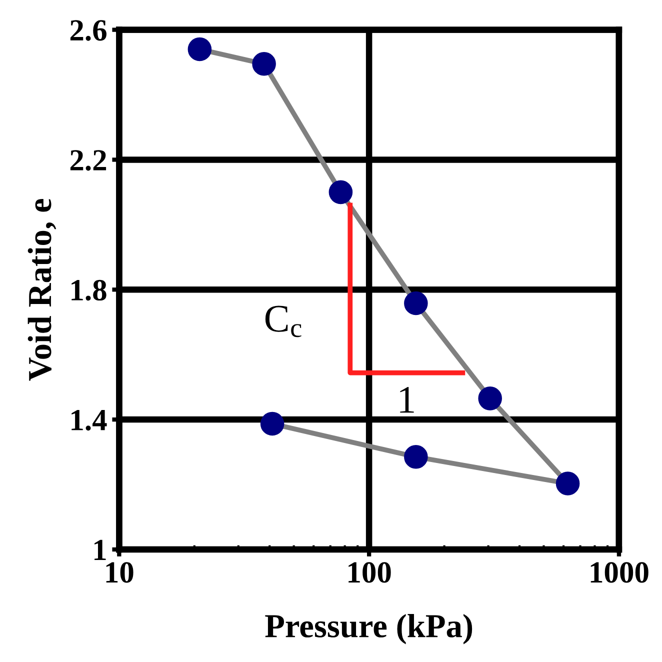 The height and width of the screenshot is (662, 662). I want to click on x-tick-label: 1000, so click(619, 572).